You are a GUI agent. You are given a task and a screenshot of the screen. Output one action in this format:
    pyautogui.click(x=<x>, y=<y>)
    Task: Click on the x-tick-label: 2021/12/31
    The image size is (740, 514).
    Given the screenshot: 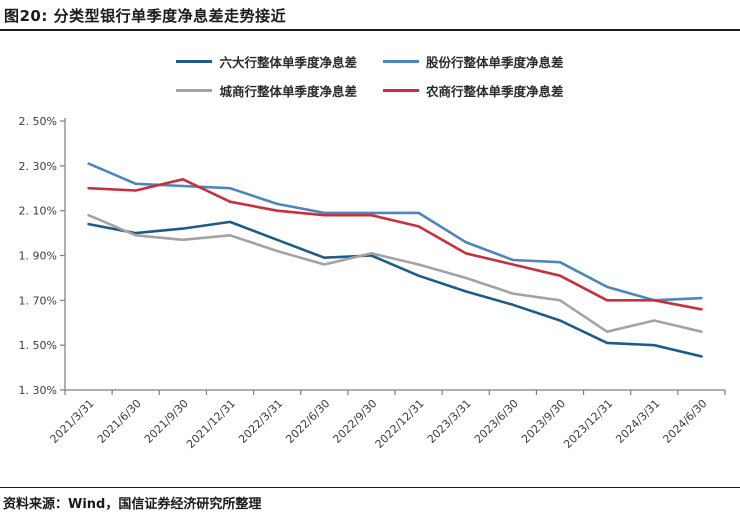 What is the action you would take?
    pyautogui.click(x=211, y=424)
    